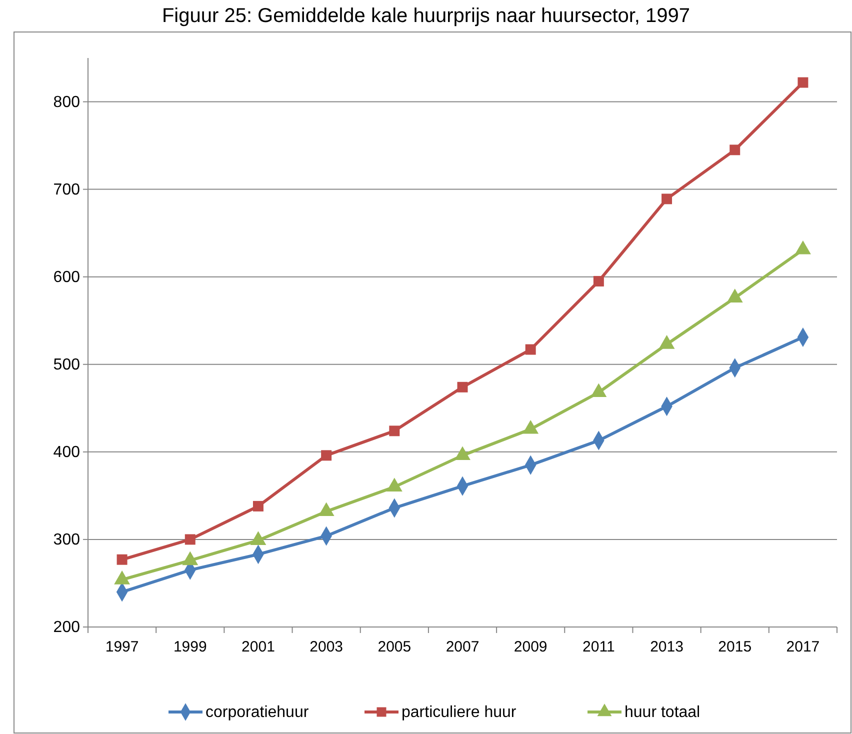  Describe the element at coordinates (803, 647) in the screenshot. I see `x-tick-label: 2017` at that location.